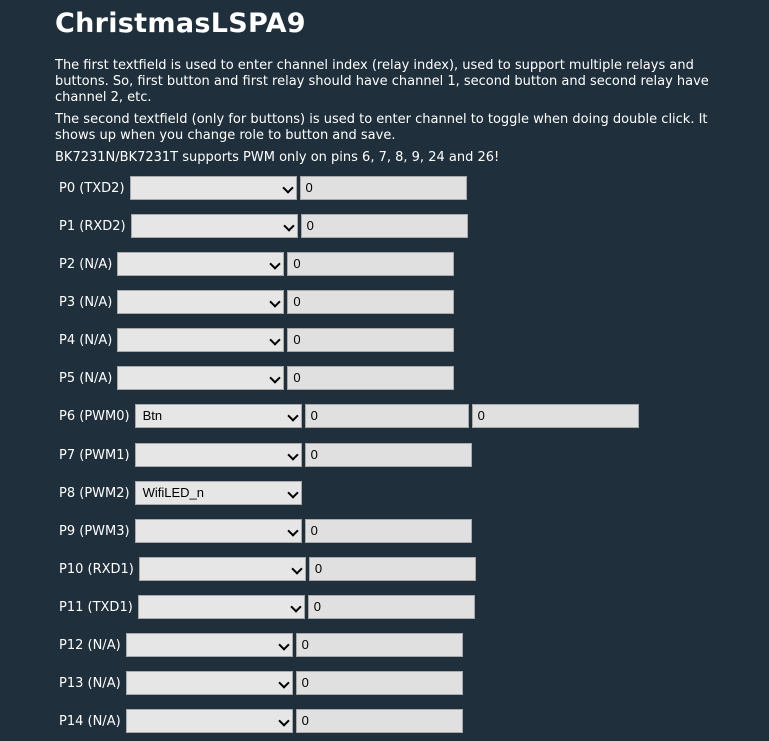  I want to click on pin-label: P13 (N/A), so click(90, 683).